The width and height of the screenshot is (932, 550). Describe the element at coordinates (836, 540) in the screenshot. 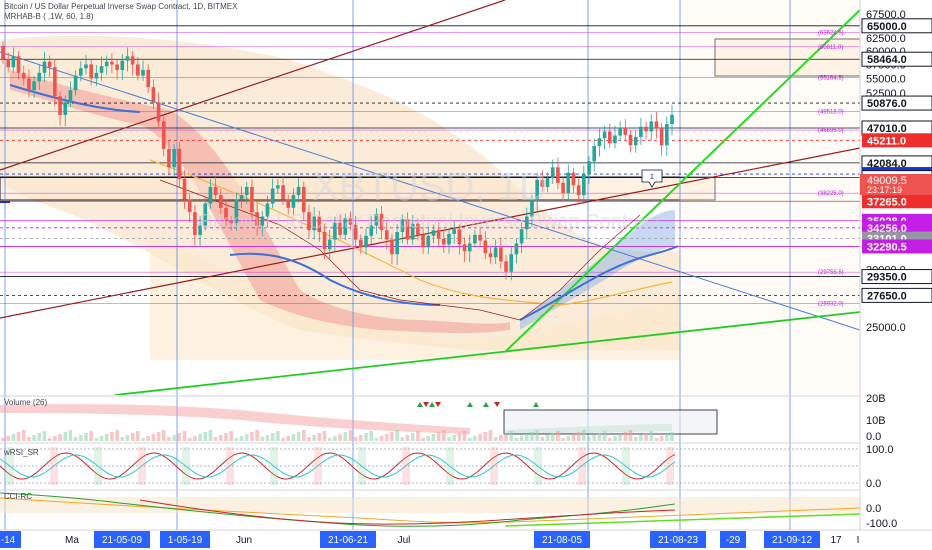

I see `date-tick: 17` at that location.